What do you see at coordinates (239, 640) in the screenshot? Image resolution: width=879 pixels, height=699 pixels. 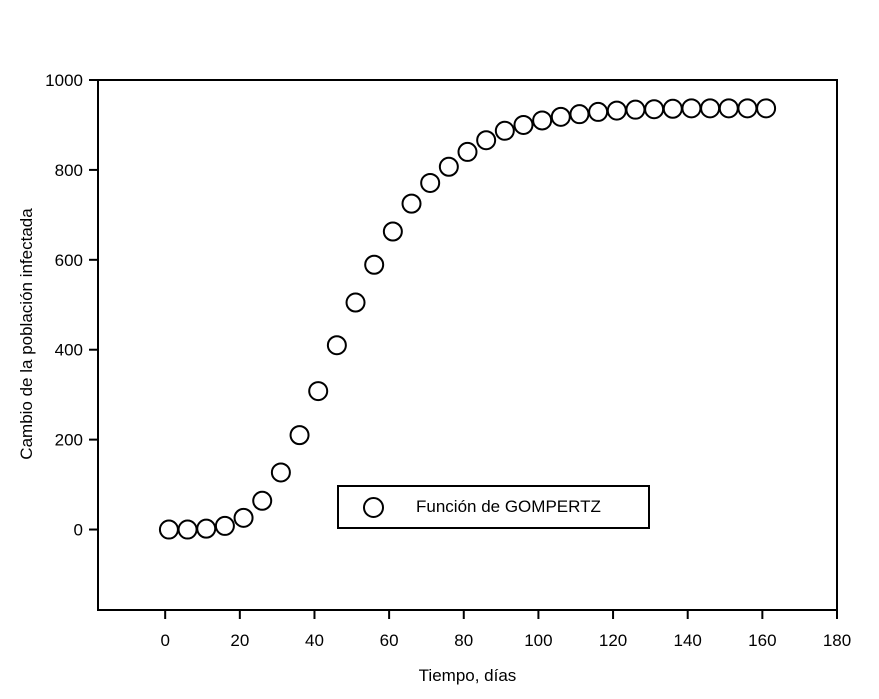 I see `x-tick-label: 20` at bounding box center [239, 640].